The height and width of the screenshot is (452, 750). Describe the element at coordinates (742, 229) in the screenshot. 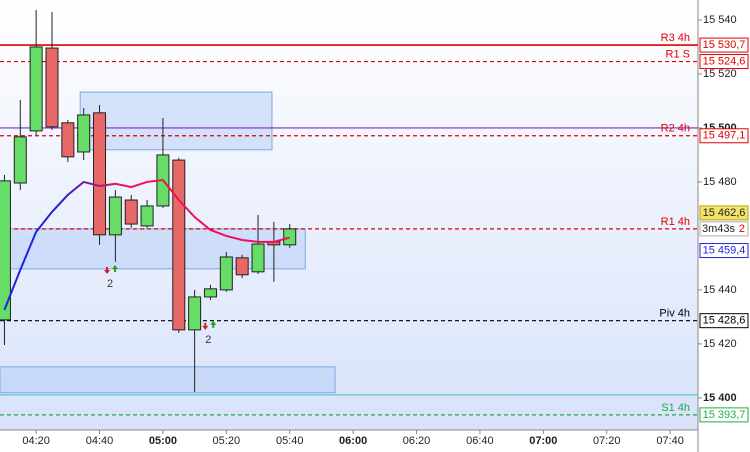

I see `timer-count: 2` at that location.